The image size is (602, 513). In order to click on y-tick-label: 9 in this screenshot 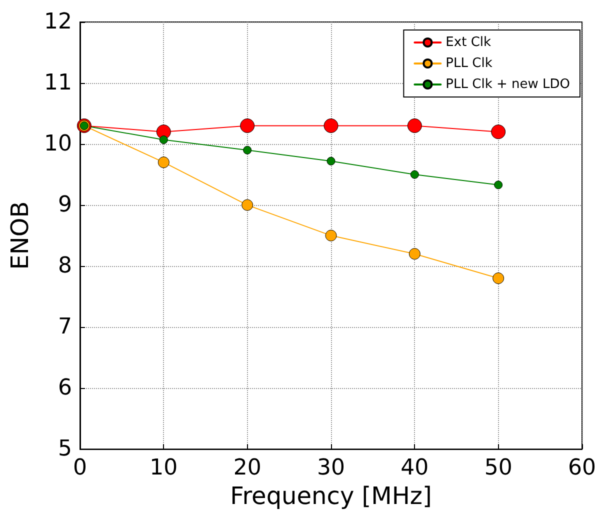, I will do `click(65, 205)`.